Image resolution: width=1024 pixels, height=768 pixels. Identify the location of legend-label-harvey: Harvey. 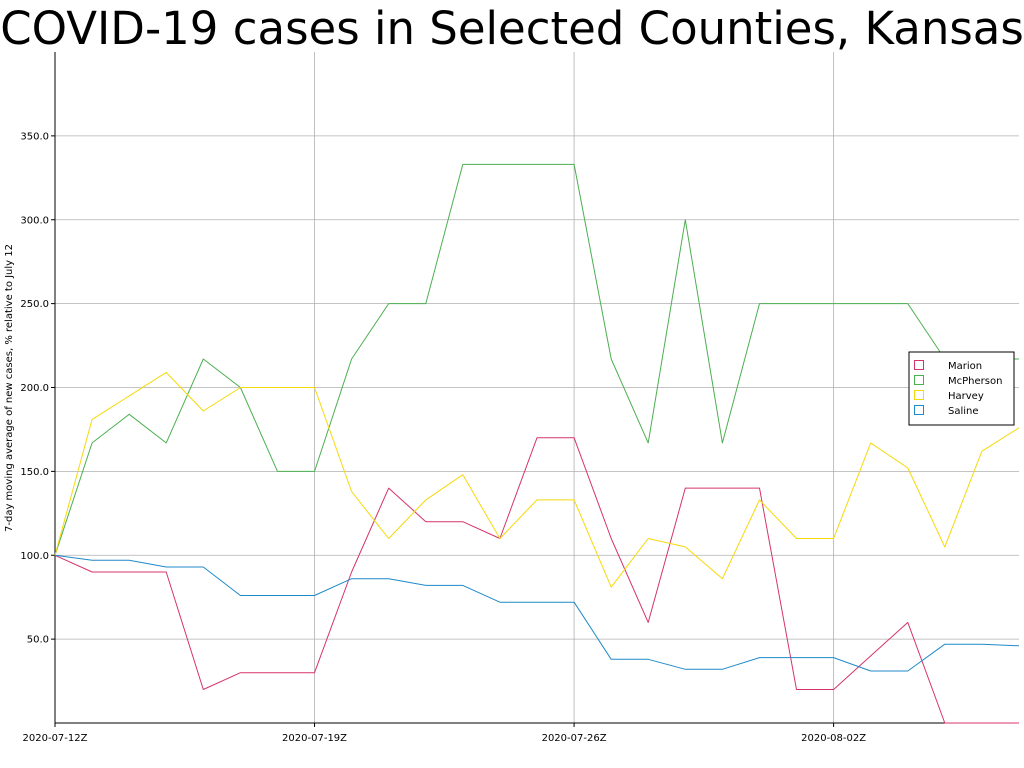
(966, 396).